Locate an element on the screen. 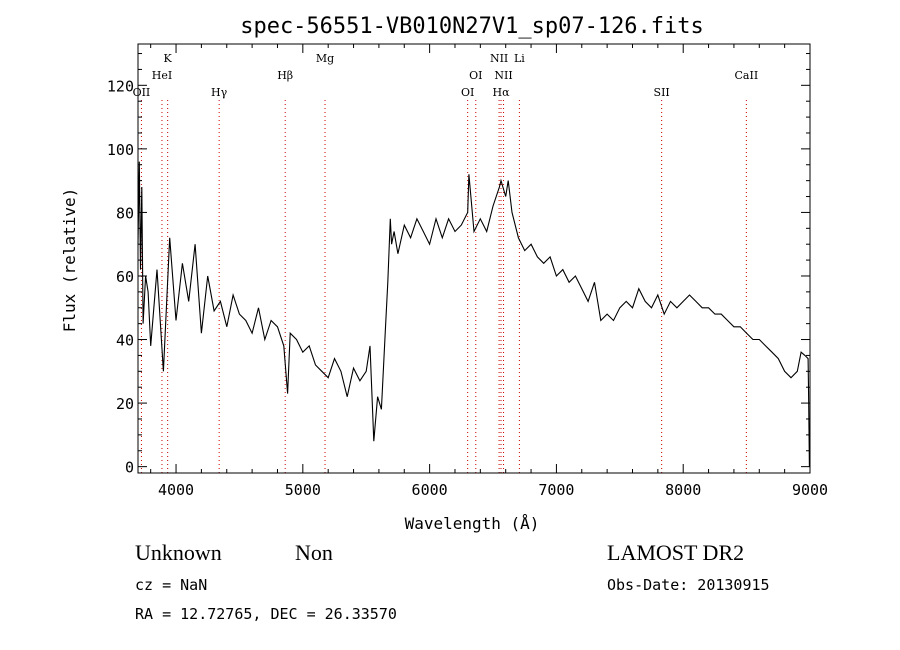 The image size is (900, 650). x-tick-label: 5000 is located at coordinates (303, 490).